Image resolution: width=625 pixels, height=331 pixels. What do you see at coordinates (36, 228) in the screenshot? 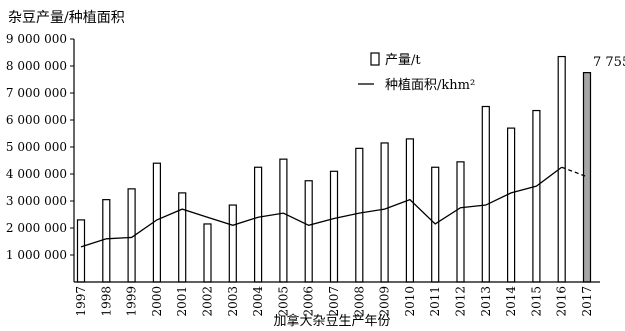
I see `y-tick-label: 2 000 000` at bounding box center [36, 228].